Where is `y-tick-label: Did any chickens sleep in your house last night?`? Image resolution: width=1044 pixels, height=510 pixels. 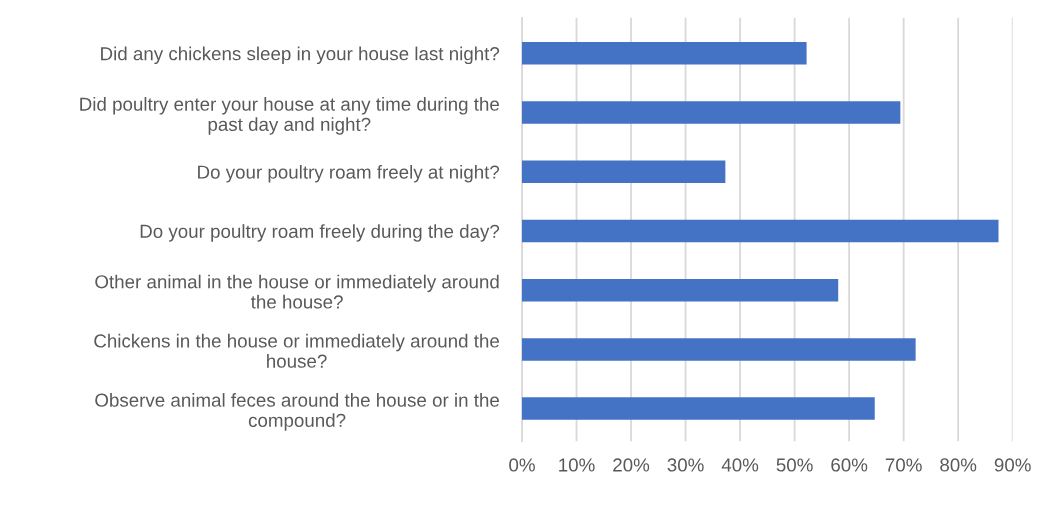 y-tick-label: Did any chickens sleep in your house last night? is located at coordinates (300, 55).